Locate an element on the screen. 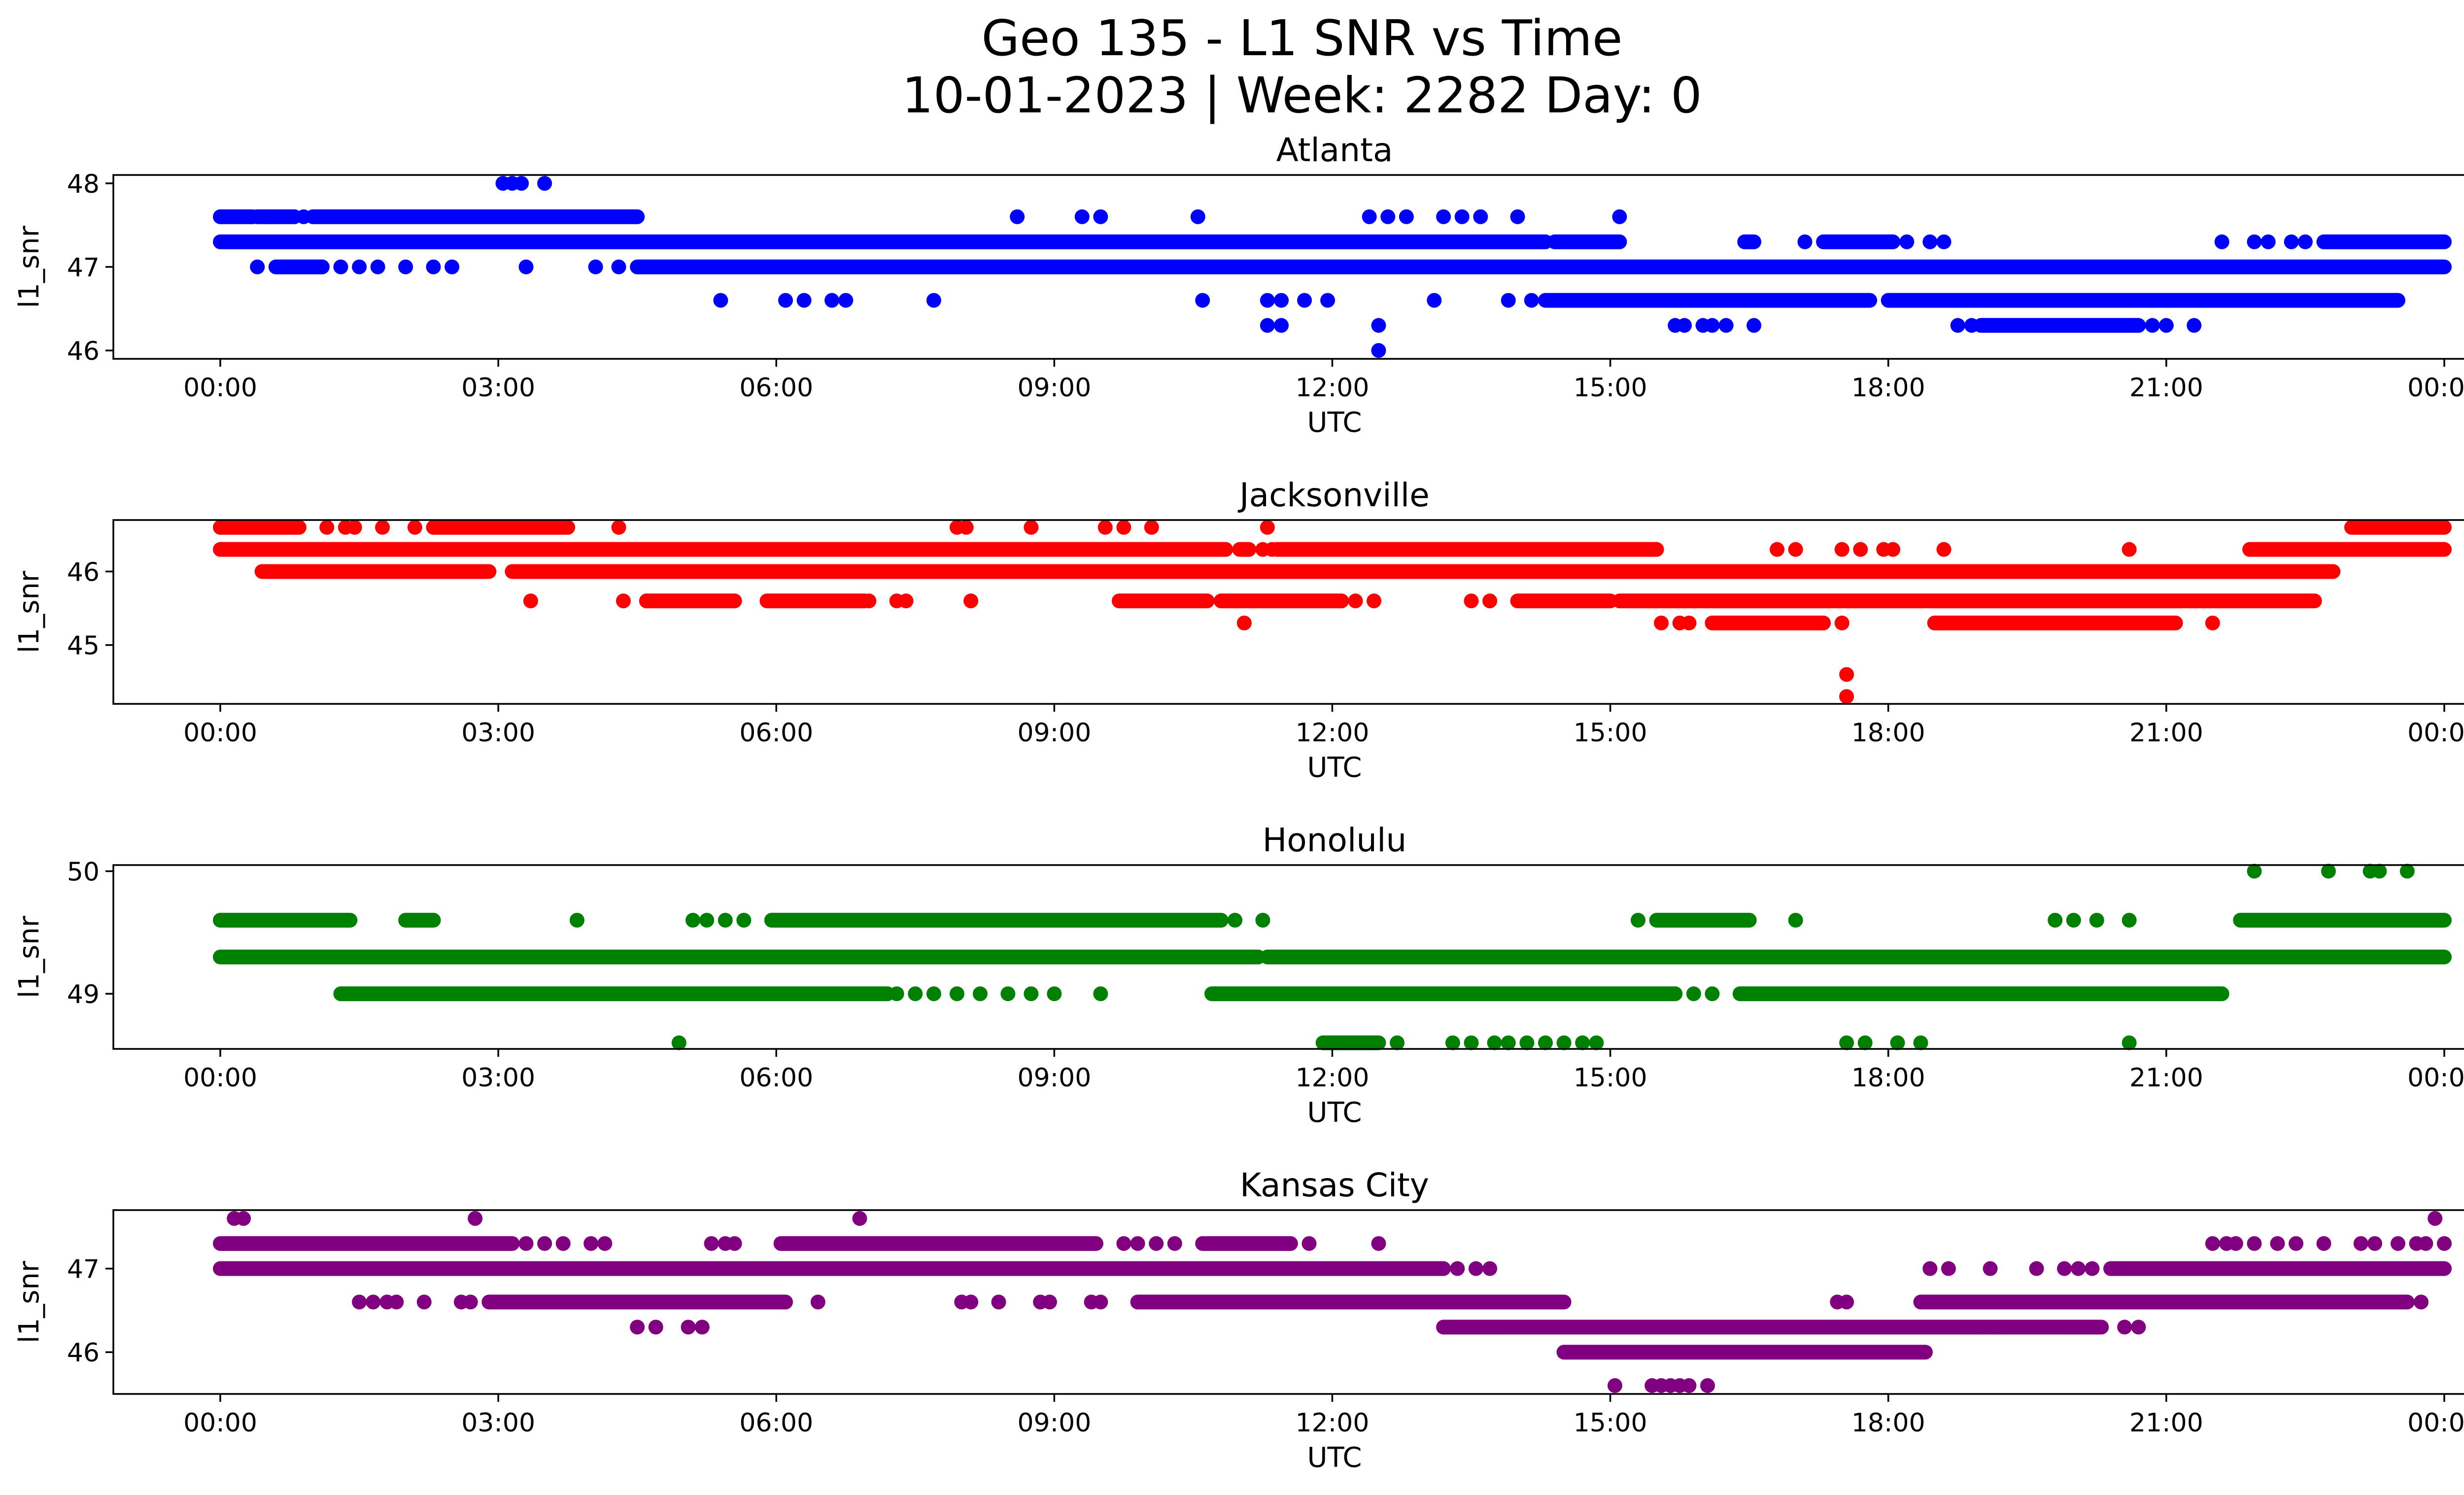 The width and height of the screenshot is (2464, 1495). y-tick-label: 46 is located at coordinates (83, 572).